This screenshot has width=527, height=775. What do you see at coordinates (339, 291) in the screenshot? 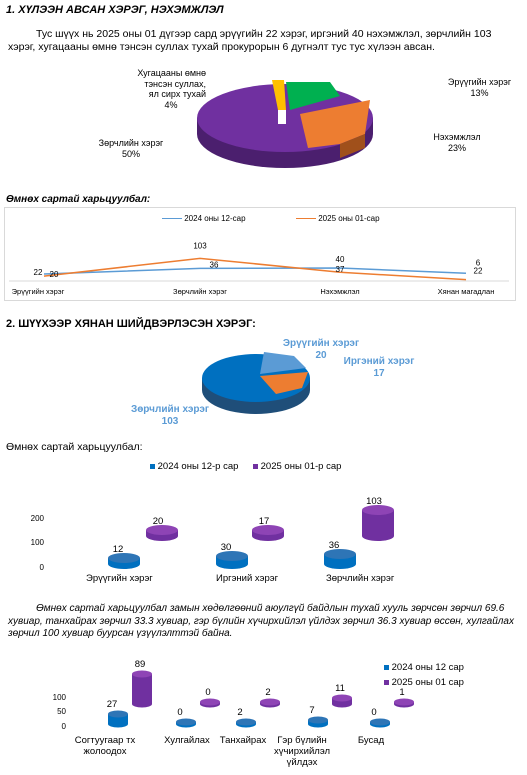
I see `line-category-label: Нэхэмжлэл` at bounding box center [339, 291].